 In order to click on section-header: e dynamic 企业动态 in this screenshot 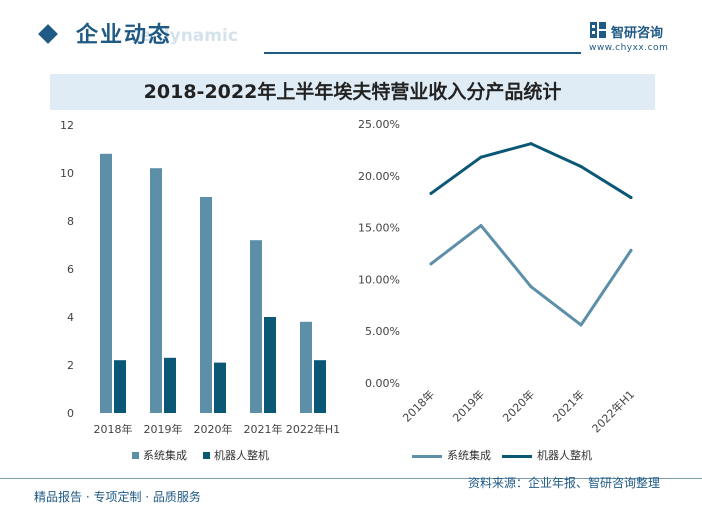, I will do `click(351, 31)`.